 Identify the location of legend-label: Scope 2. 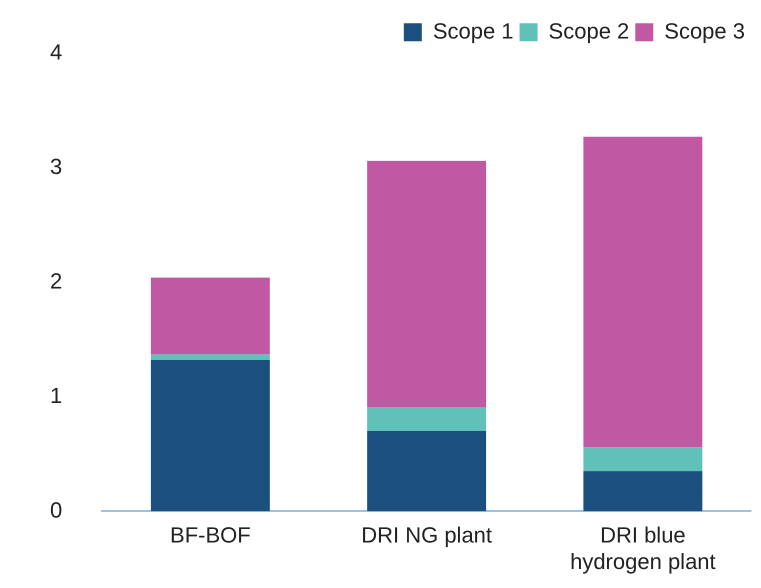
(589, 31).